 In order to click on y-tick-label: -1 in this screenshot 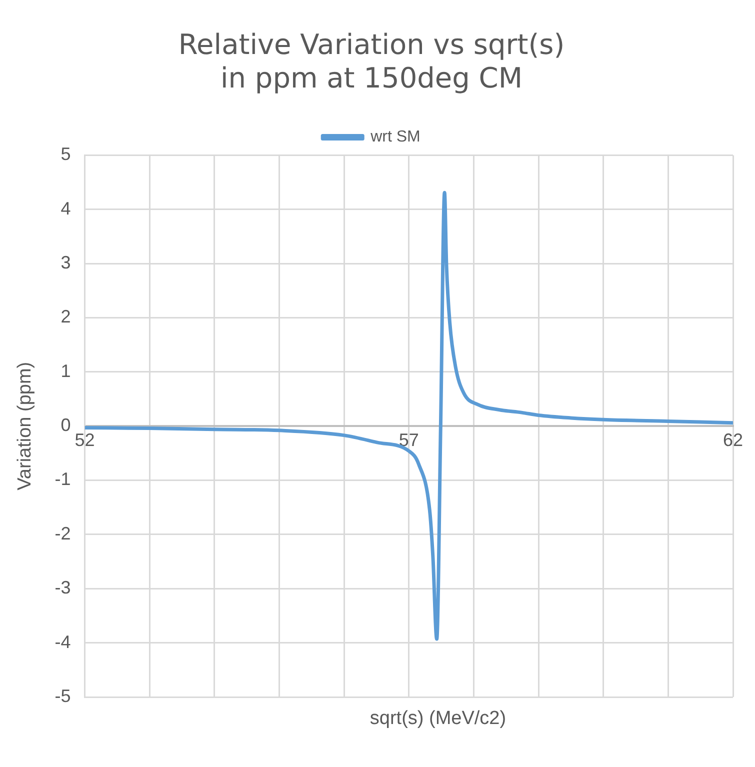, I will do `click(62, 479)`.